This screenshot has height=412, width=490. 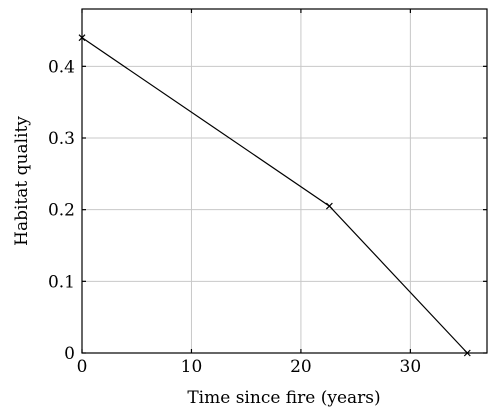 What do you see at coordinates (69, 354) in the screenshot?
I see `y-tick-label: 0` at bounding box center [69, 354].